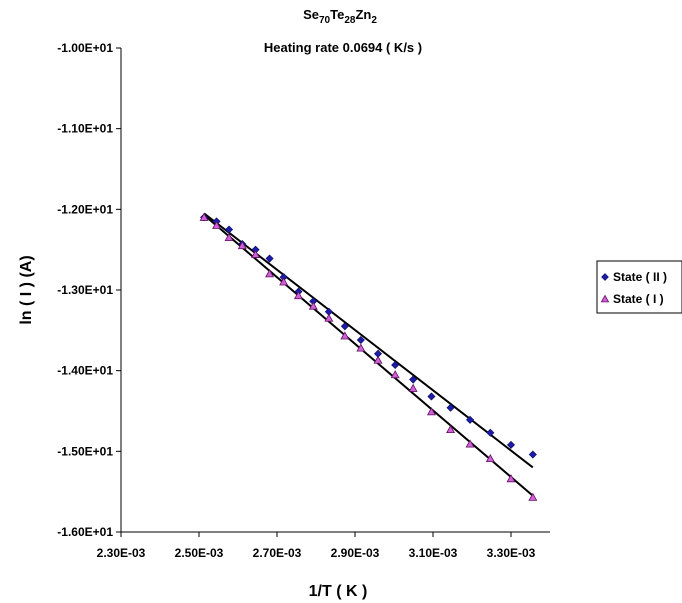 Image resolution: width=682 pixels, height=603 pixels. I want to click on title-text-se: Se, so click(311, 14).